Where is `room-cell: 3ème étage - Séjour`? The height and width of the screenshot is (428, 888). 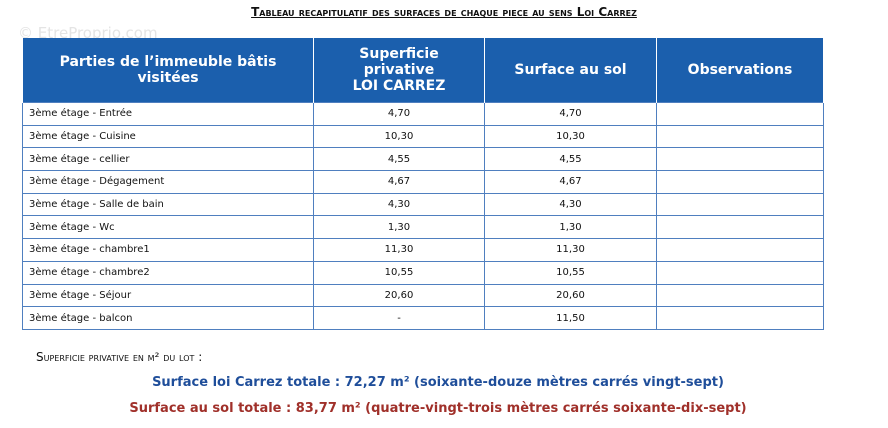 room-cell: 3ème étage - Séjour is located at coordinates (168, 295).